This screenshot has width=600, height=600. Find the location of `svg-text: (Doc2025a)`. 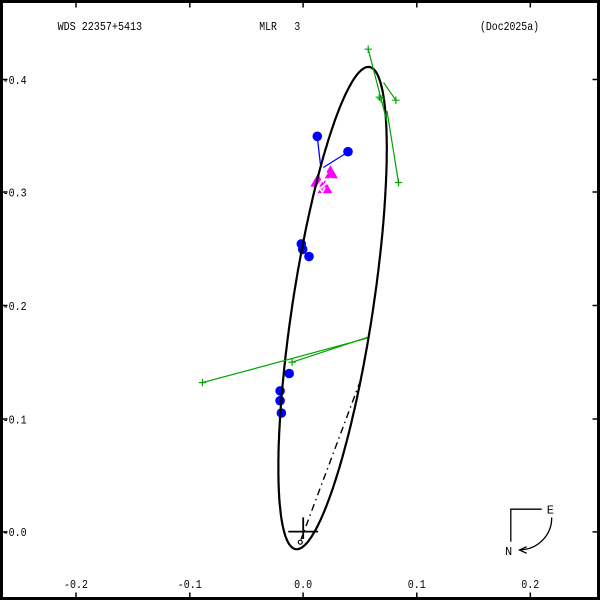

svg-text: (Doc2025a) is located at coordinates (509, 27).